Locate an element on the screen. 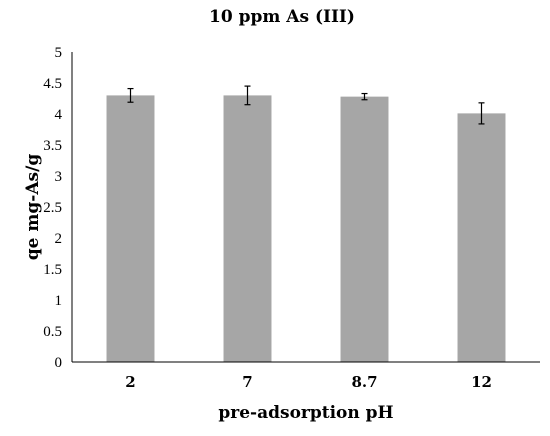 Image resolution: width=550 pixels, height=436 pixels. x-axis-label: pre-adsorption pH is located at coordinates (305, 413).